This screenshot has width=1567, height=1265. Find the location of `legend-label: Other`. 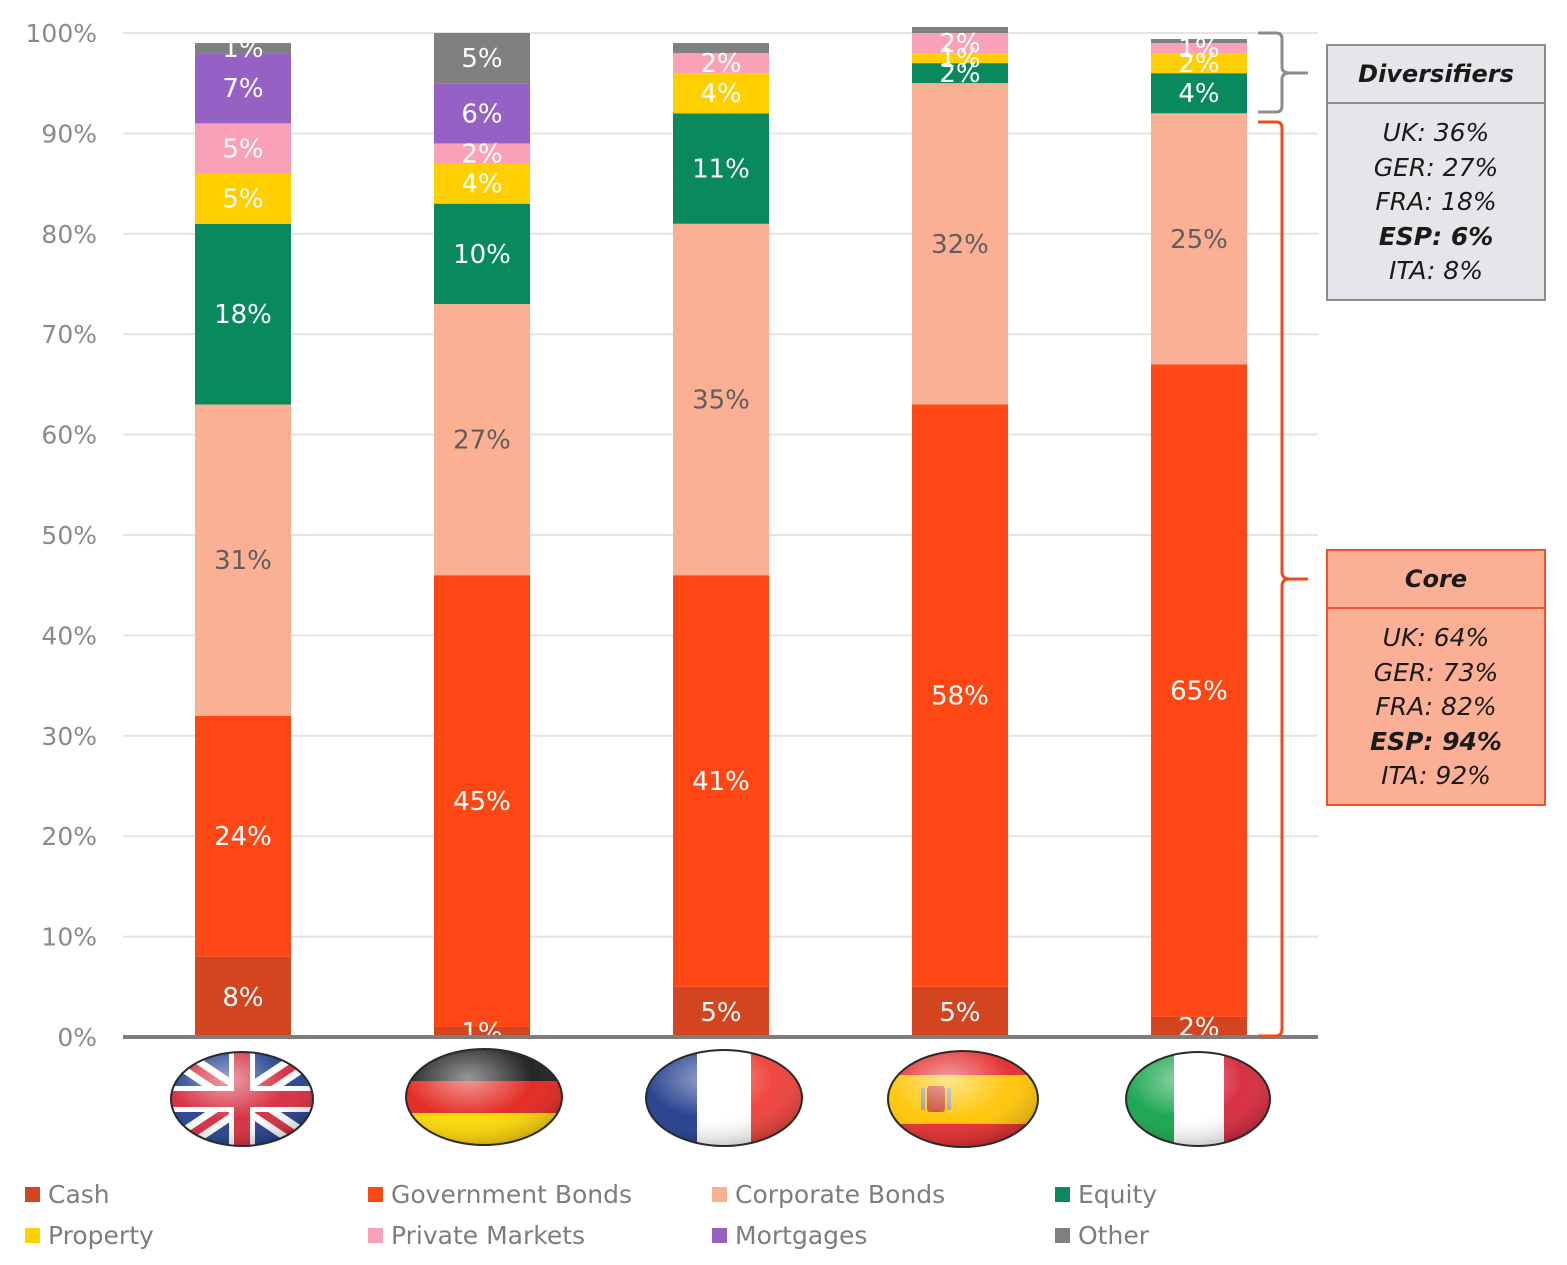

legend-label: Other is located at coordinates (1113, 1235).